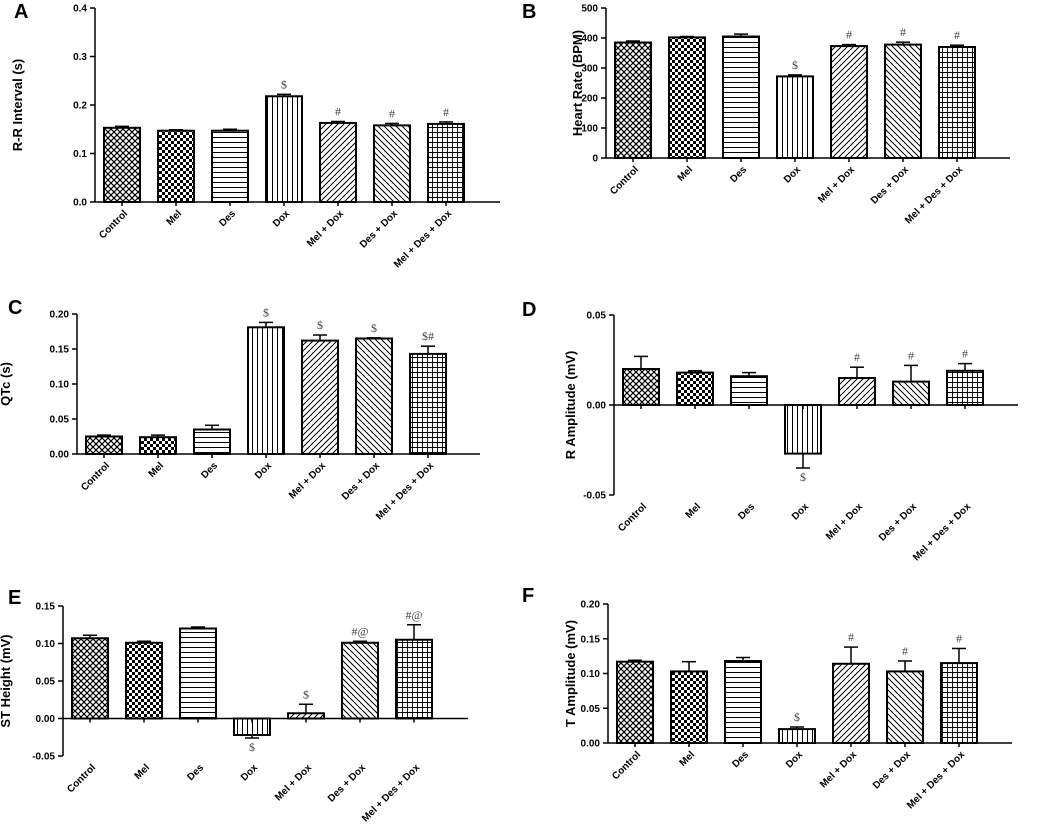  I want to click on significance-annotation: $#, so click(428, 336).